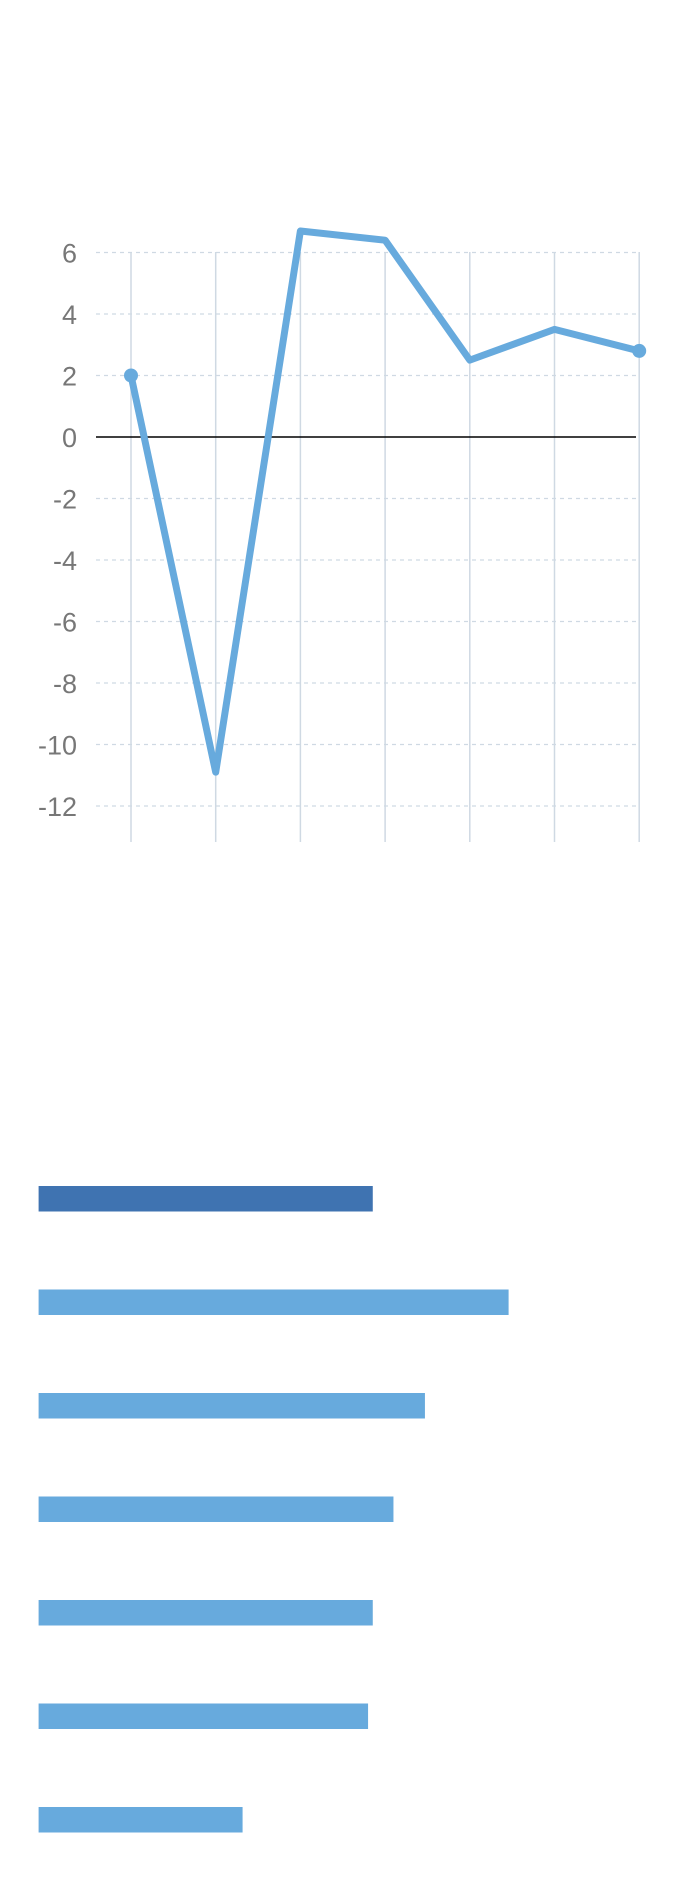  What do you see at coordinates (69, 438) in the screenshot?
I see `y-tick-label: 0` at bounding box center [69, 438].